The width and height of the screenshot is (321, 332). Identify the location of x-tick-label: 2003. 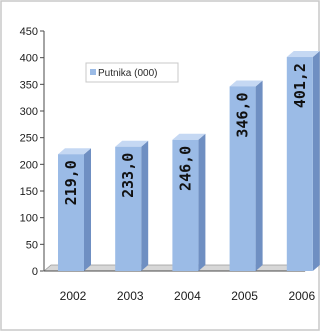
(130, 296).